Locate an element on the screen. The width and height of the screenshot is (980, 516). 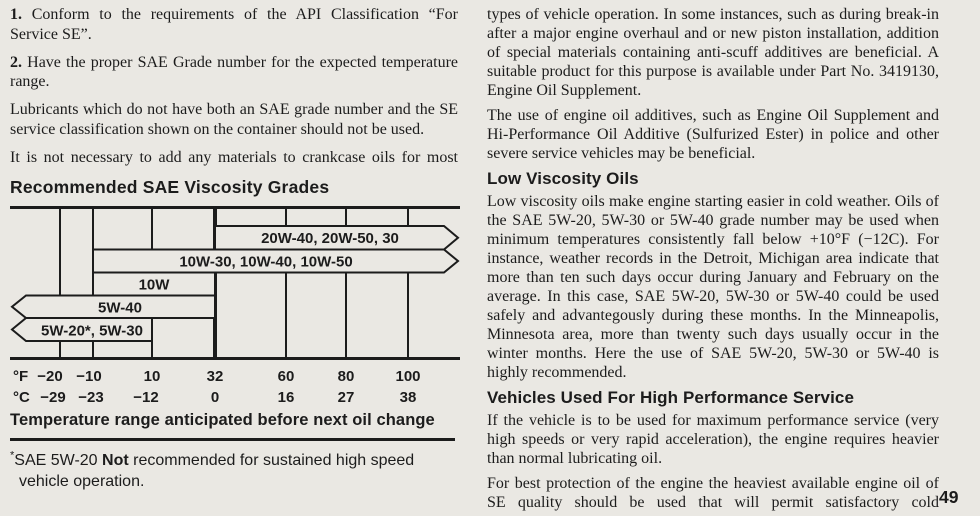
bar-label-5w40: 5W-40 is located at coordinates (120, 307).